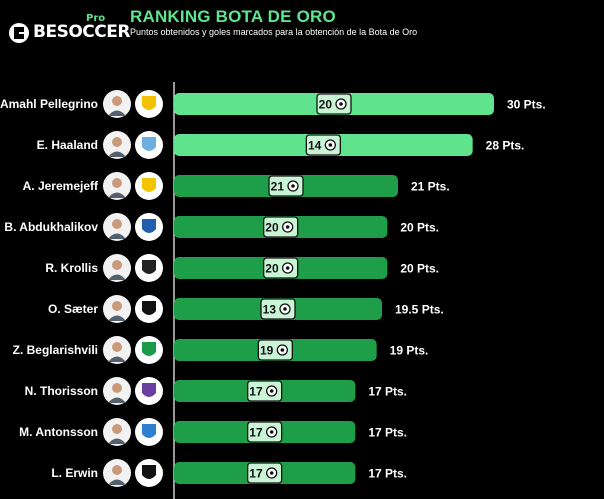 The image size is (604, 499). Describe the element at coordinates (221, 227) in the screenshot. I see `player-row: B. Abdukhalikov 20 20 Pts.` at that location.